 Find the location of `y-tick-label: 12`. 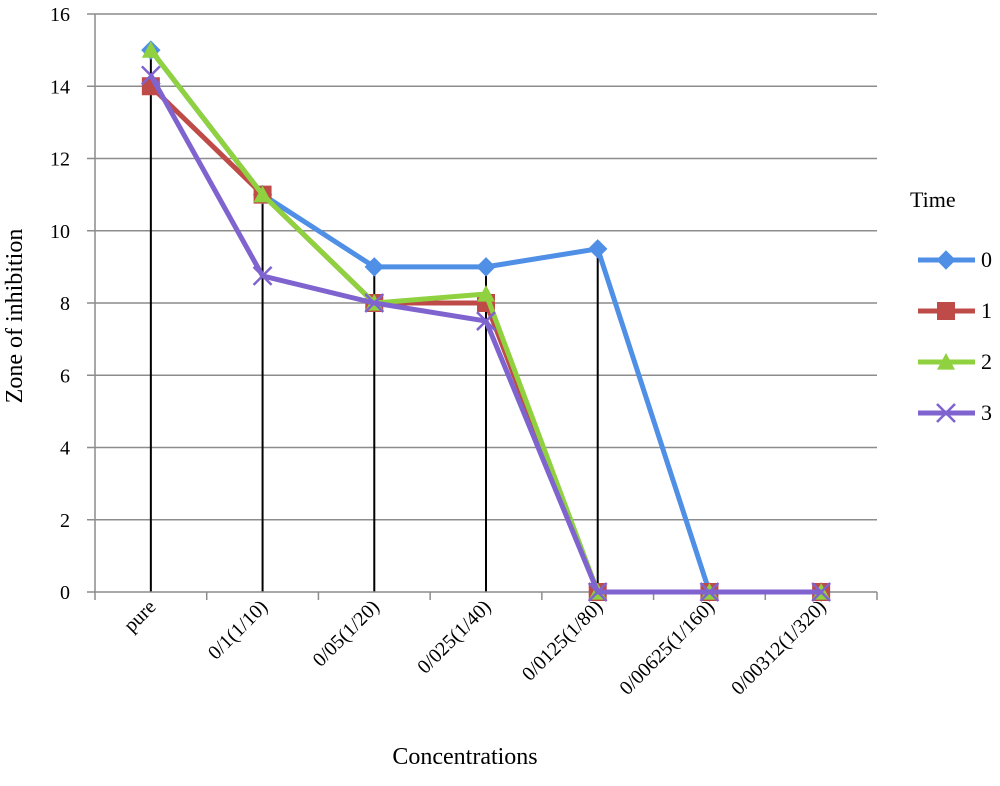

y-tick-label: 12 is located at coordinates (60, 160).